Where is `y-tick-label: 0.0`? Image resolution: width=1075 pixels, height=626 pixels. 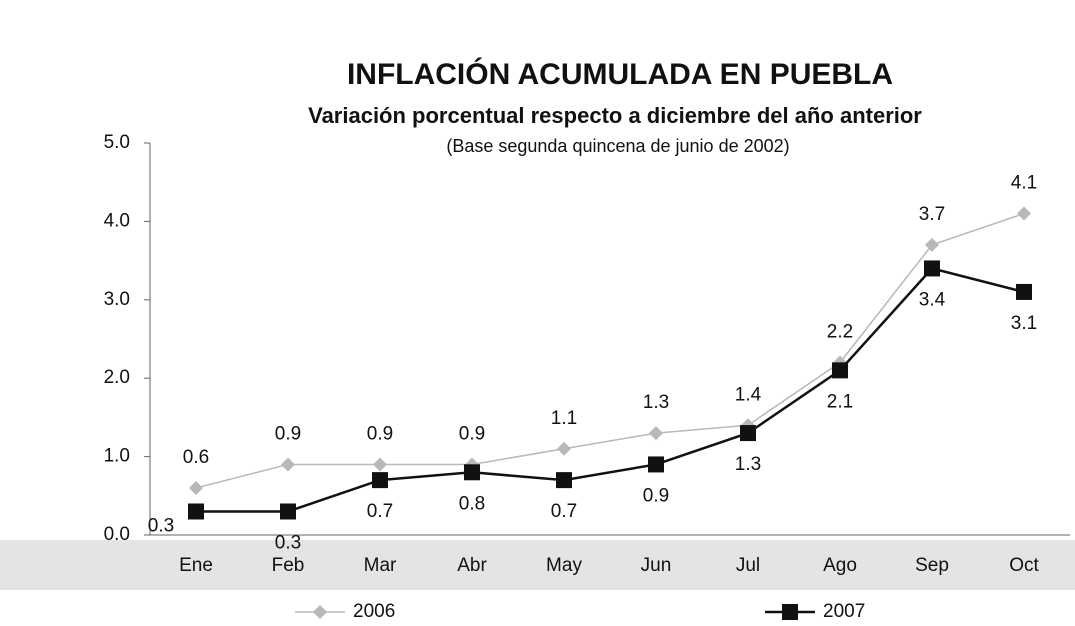 y-tick-label: 0.0 is located at coordinates (117, 534).